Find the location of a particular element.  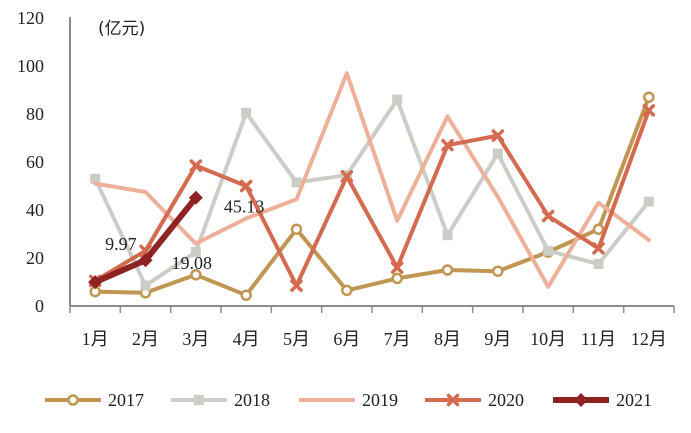

x-tick-label: 9月 is located at coordinates (497, 339).